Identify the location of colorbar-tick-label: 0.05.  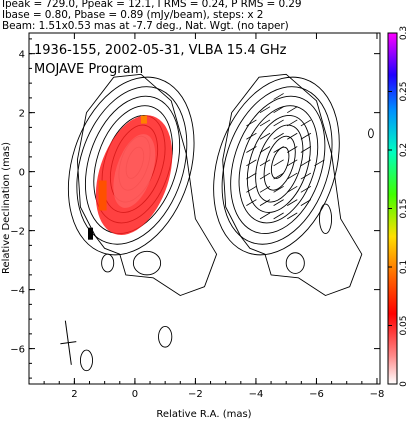
(404, 325).